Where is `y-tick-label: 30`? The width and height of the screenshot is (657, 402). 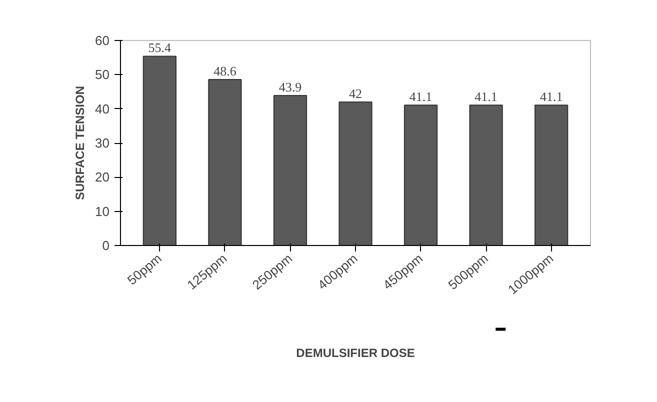 y-tick-label: 30 is located at coordinates (102, 143).